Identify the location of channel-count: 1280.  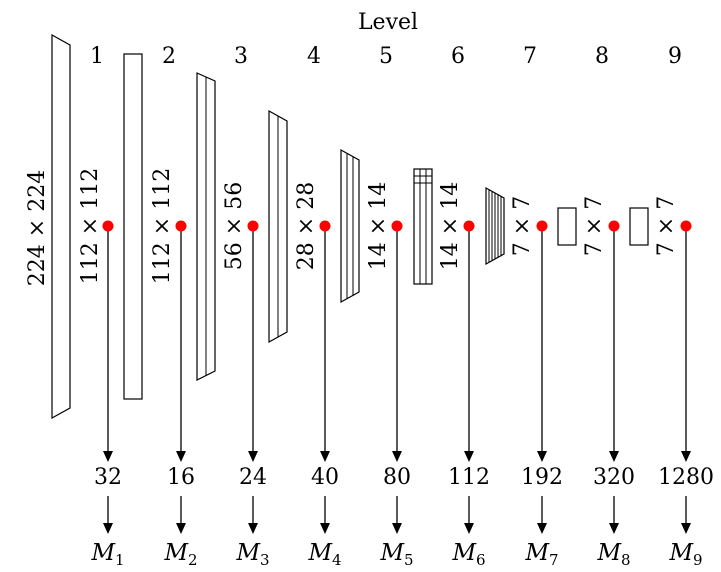
(686, 477).